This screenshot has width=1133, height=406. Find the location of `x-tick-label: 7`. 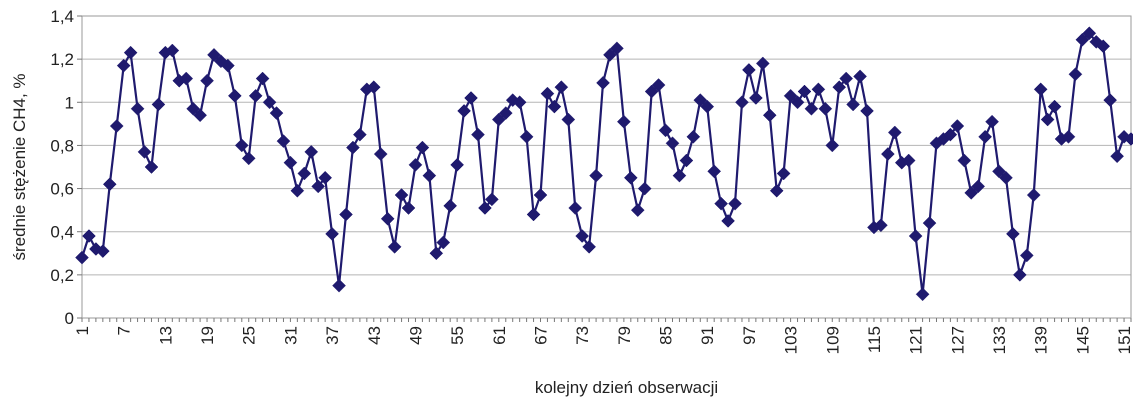

x-tick-label: 7 is located at coordinates (124, 330).